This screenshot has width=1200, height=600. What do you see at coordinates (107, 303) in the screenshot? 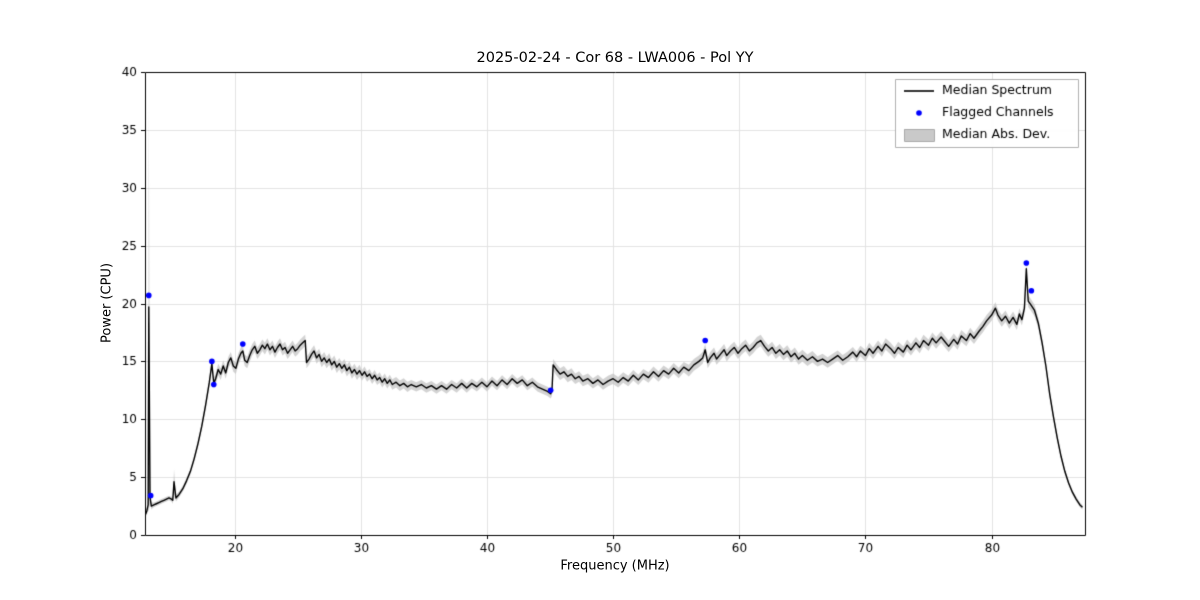
I see `y-axis-label: Power (CPU)` at bounding box center [107, 303].